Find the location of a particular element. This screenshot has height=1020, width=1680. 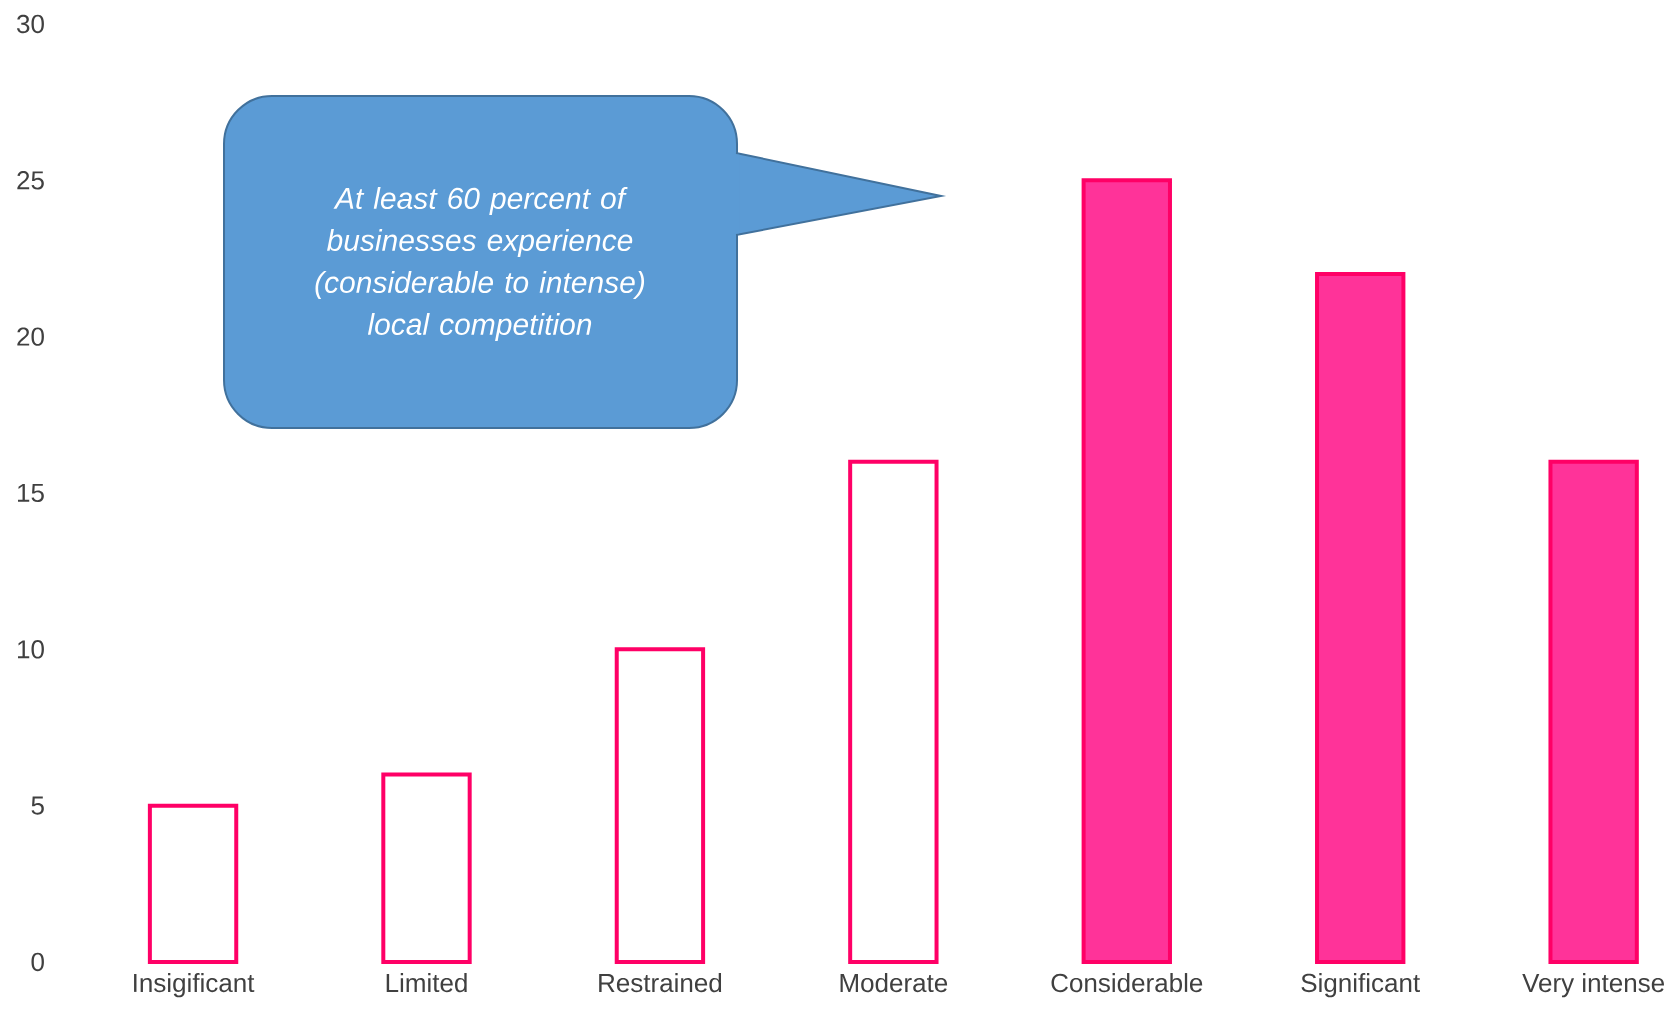

y-tick-label: 5 is located at coordinates (37, 805).